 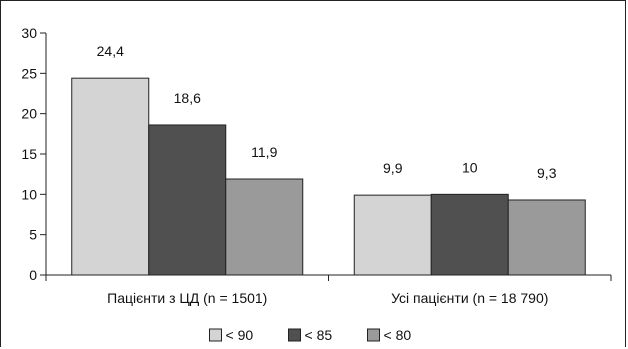 I want to click on value-label: 18,6, so click(x=187, y=98).